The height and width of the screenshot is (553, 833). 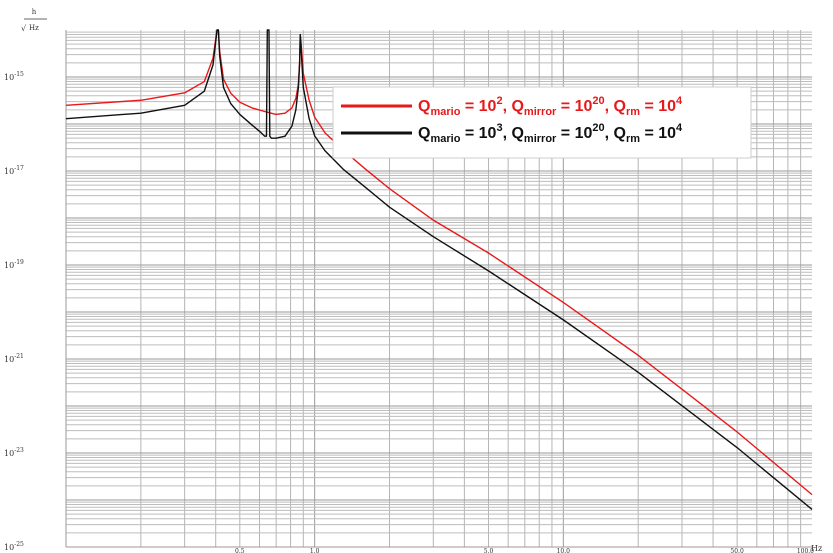 I want to click on legend-entry-1: Qmario = 102, Qmirror = 1020, Qrm = 104, so click(x=550, y=106).